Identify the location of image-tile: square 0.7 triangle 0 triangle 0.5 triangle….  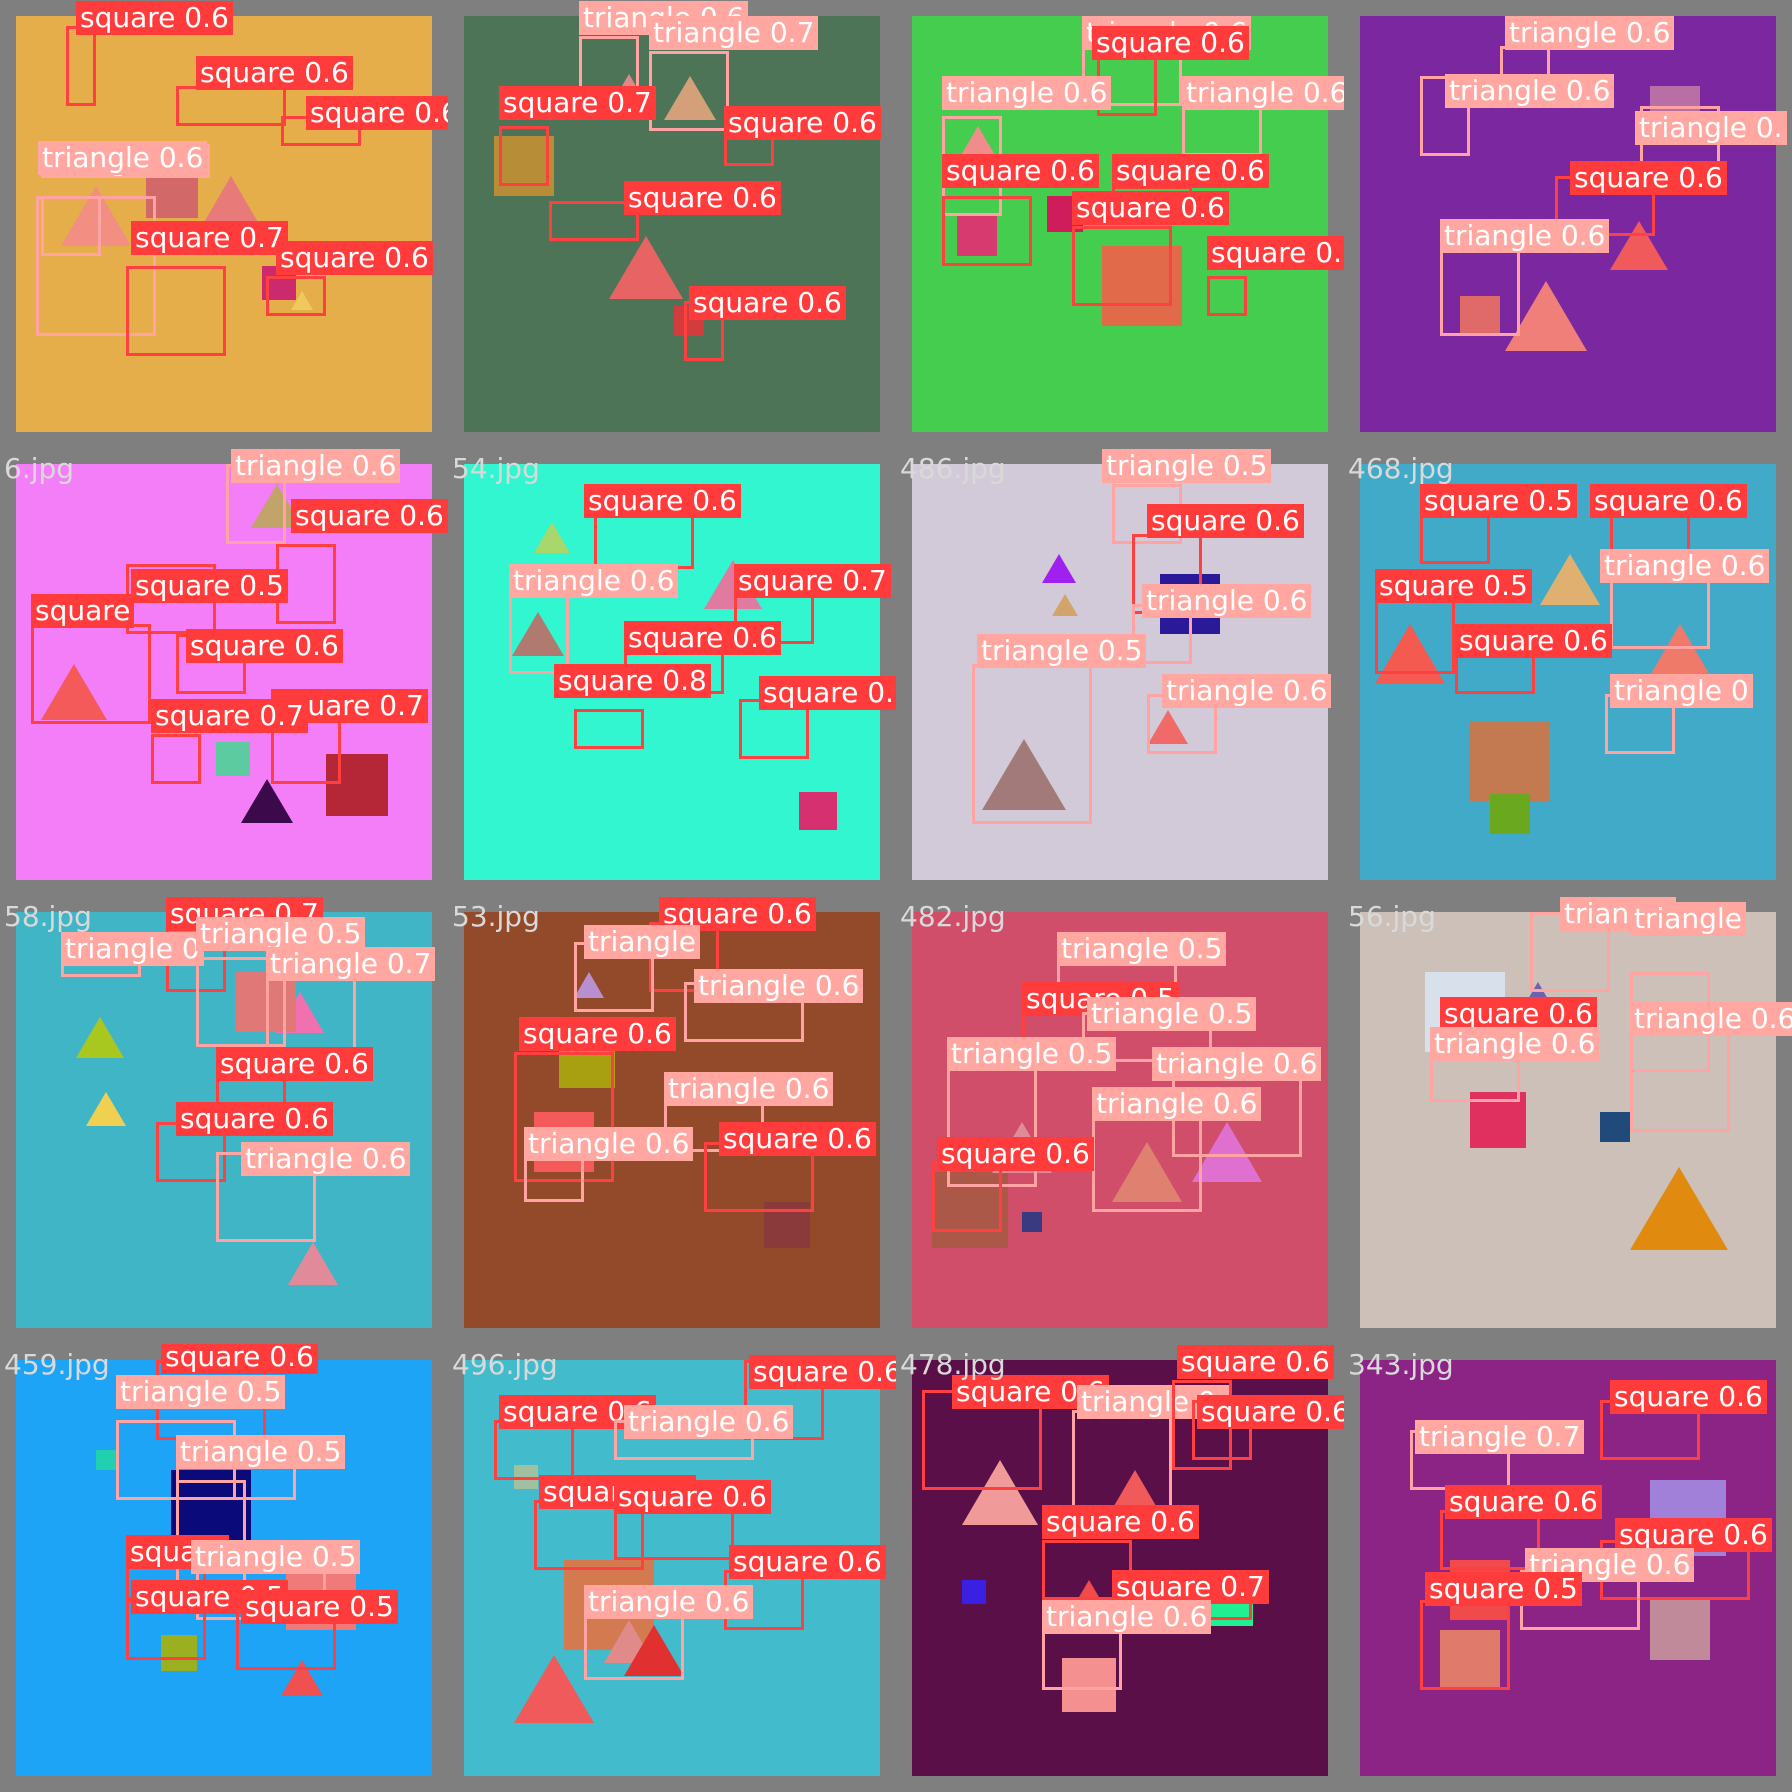
(224, 1120).